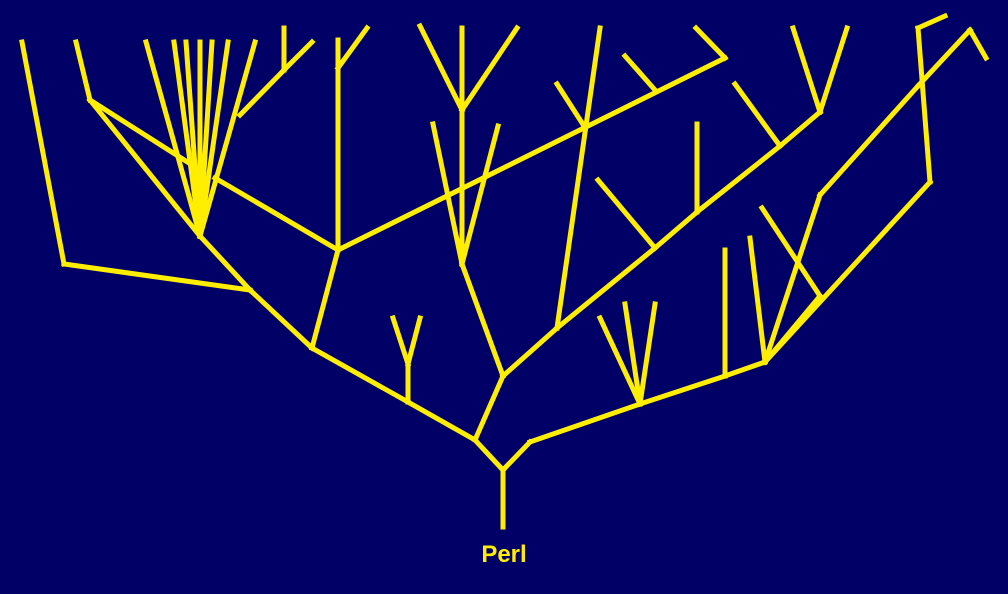 Image resolution: width=1008 pixels, height=594 pixels. Describe the element at coordinates (504, 554) in the screenshot. I see `root-label: Perl` at that location.